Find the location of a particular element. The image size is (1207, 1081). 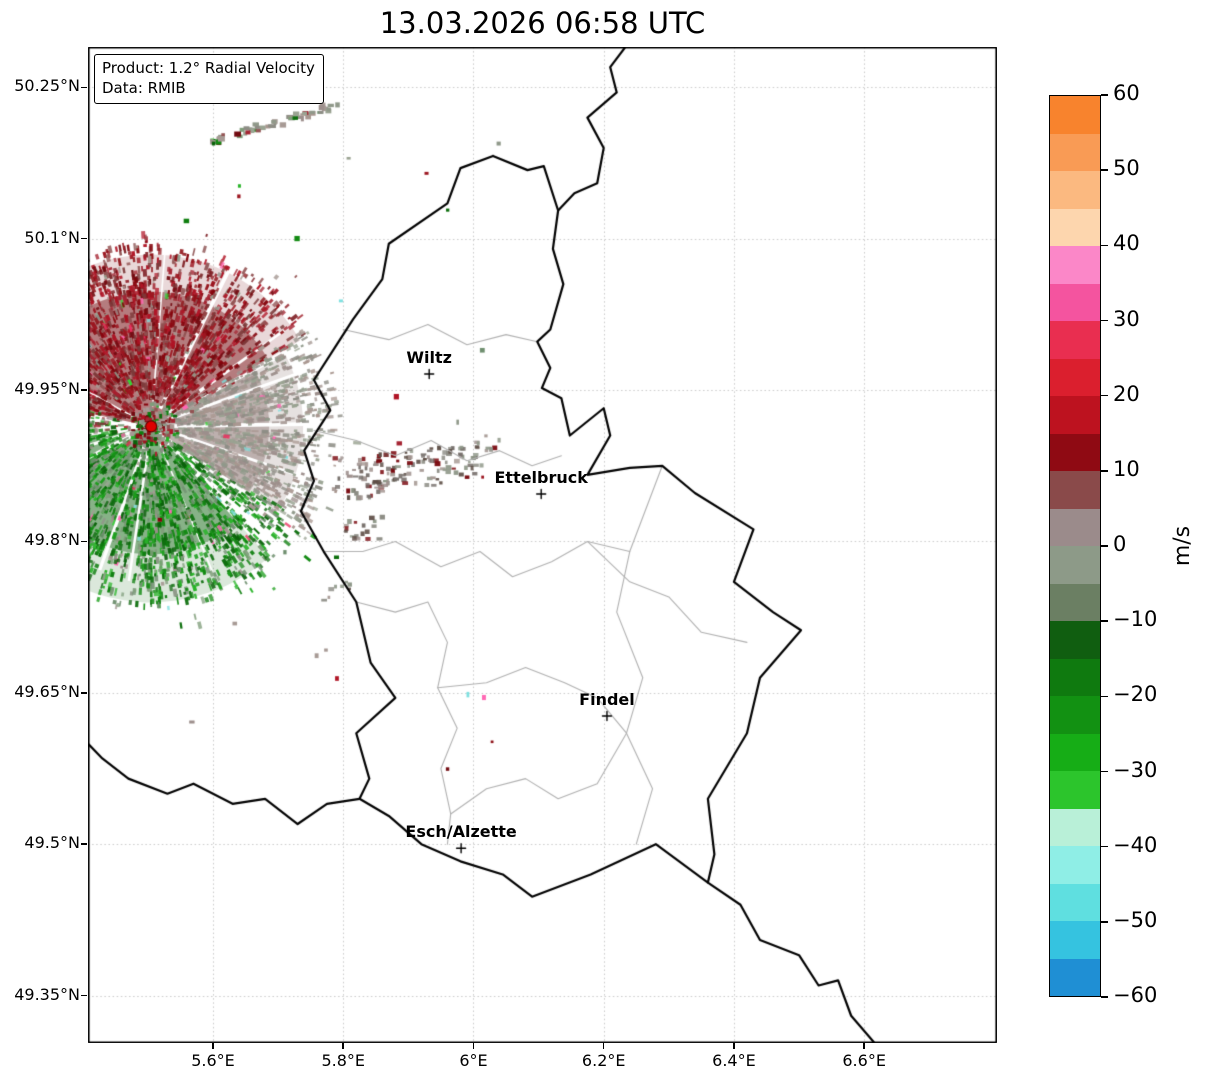

colorbar-tick-label: −10 is located at coordinates (1135, 619).